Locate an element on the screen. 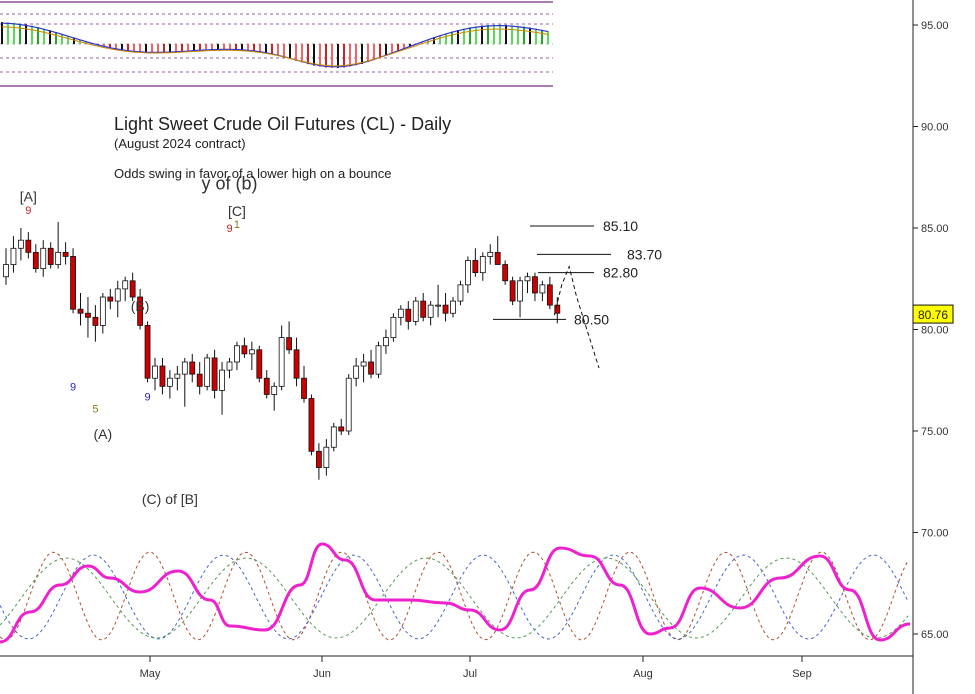  x-tick-label: Sep is located at coordinates (802, 674).